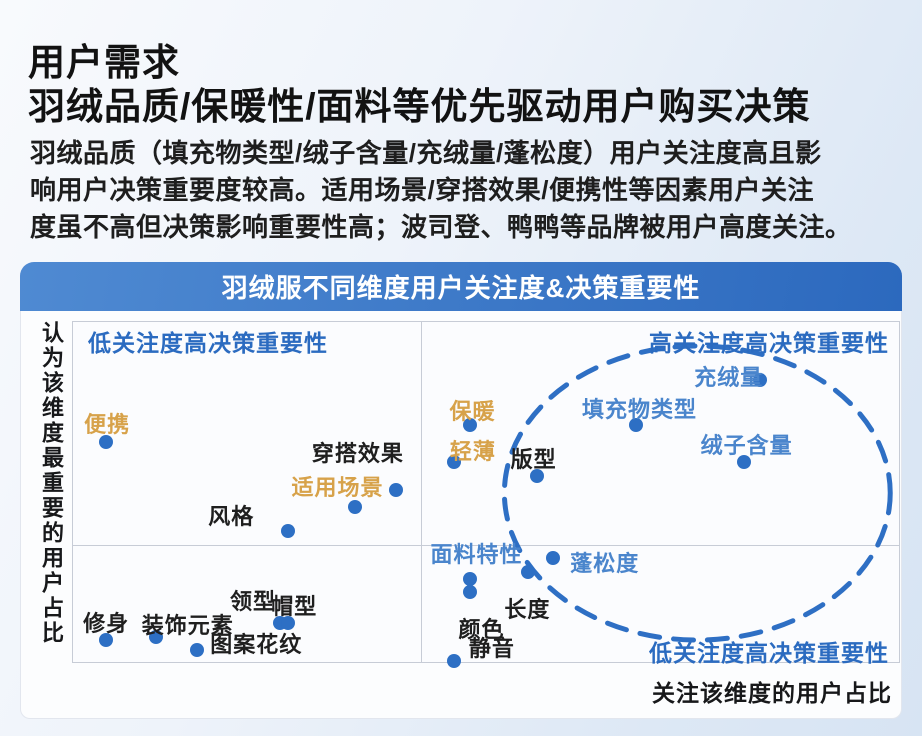  What do you see at coordinates (187, 625) in the screenshot?
I see `point-label-装饰元素: 装饰元素` at bounding box center [187, 625].